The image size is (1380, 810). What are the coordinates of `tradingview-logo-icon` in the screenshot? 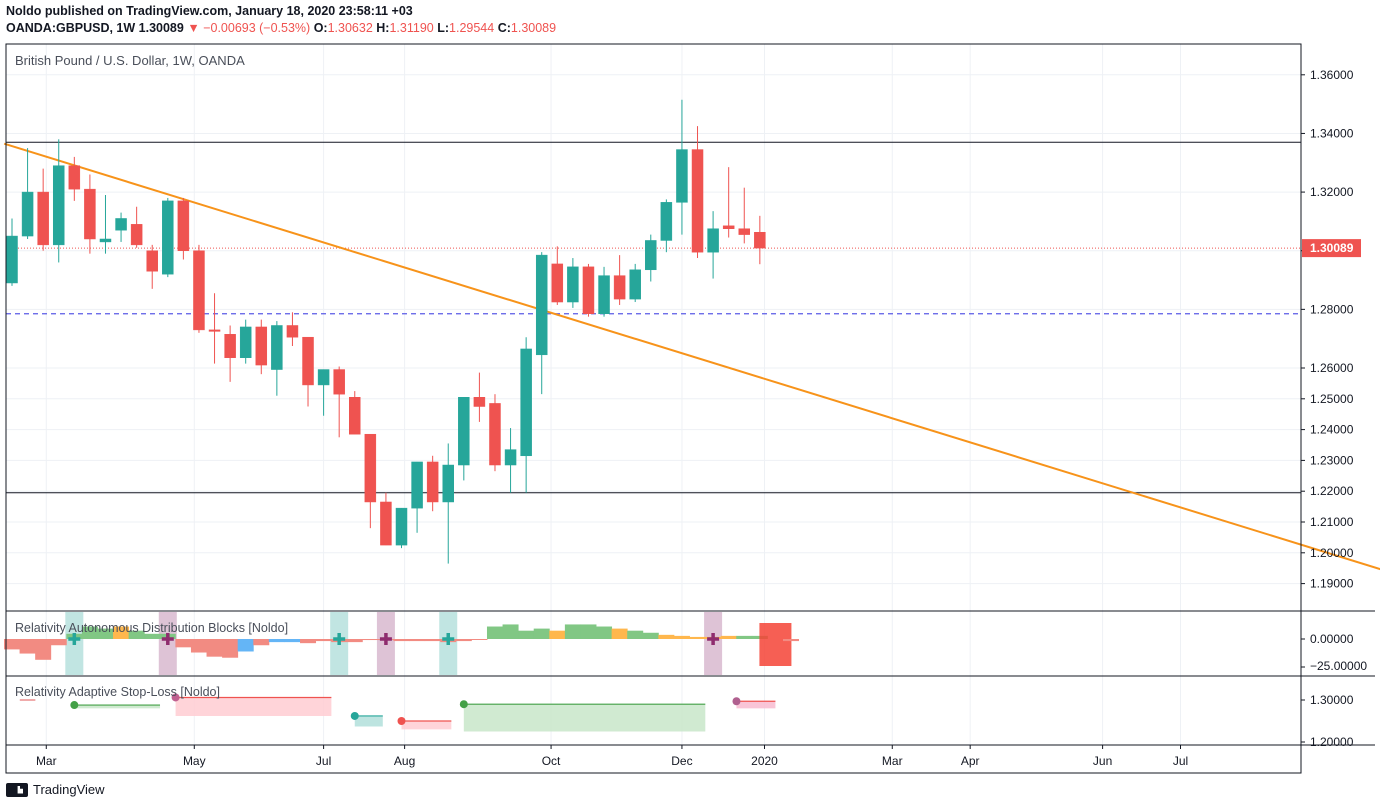 It's located at (17, 789).